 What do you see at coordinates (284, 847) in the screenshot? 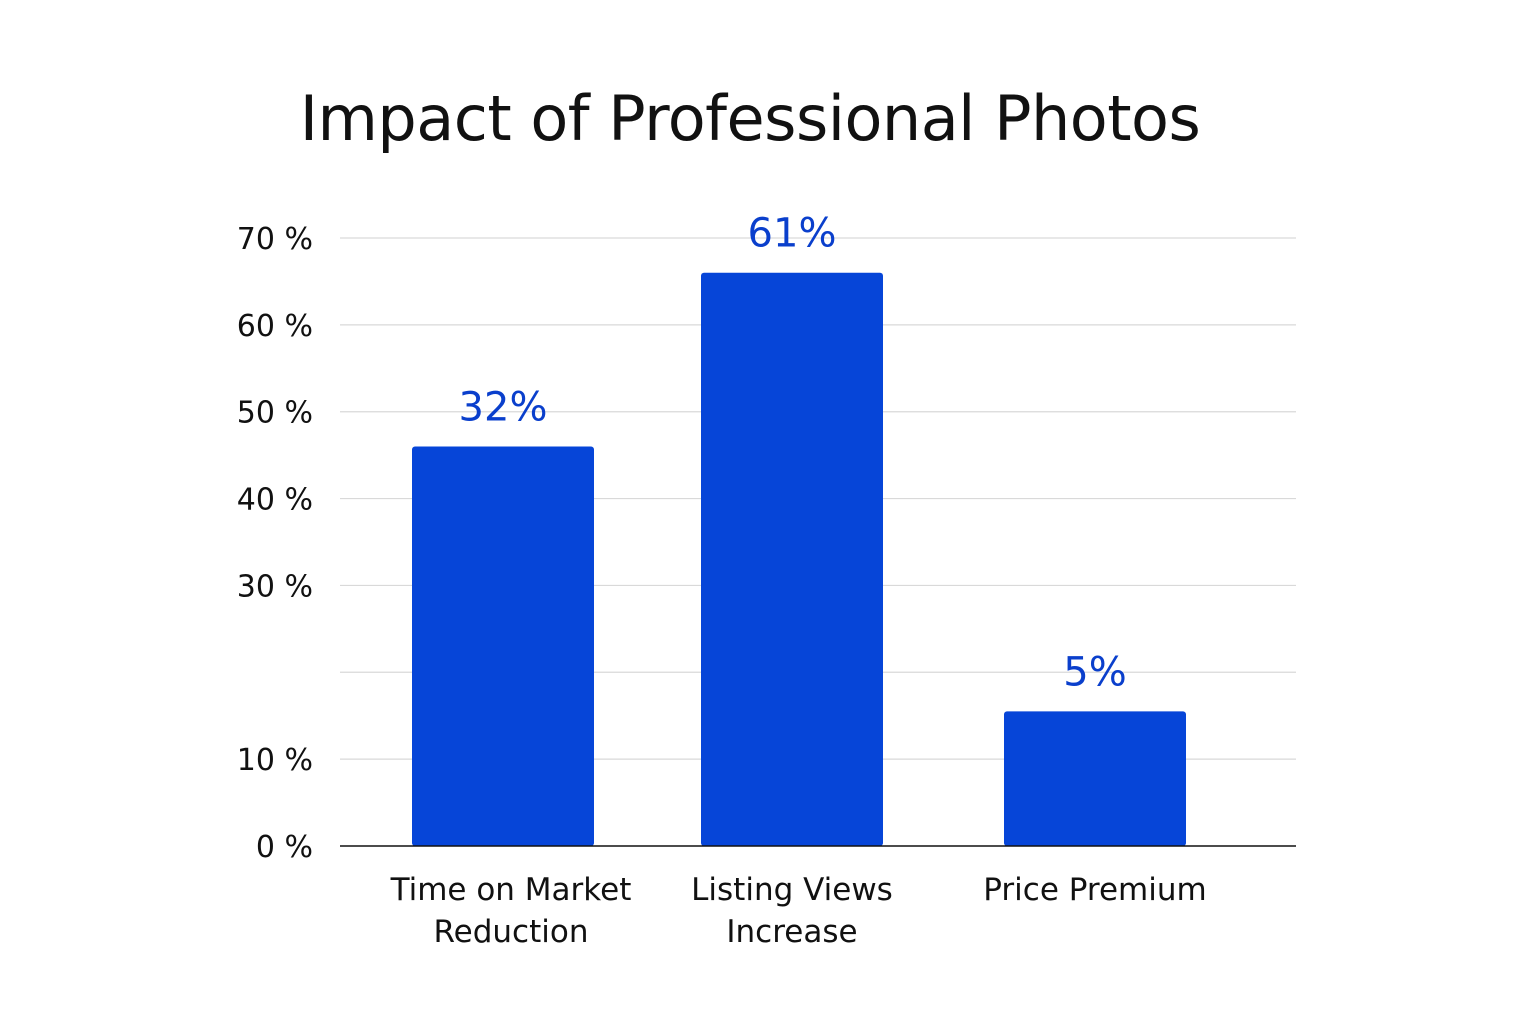
I see `y-tick-label: 0 %` at bounding box center [284, 847].